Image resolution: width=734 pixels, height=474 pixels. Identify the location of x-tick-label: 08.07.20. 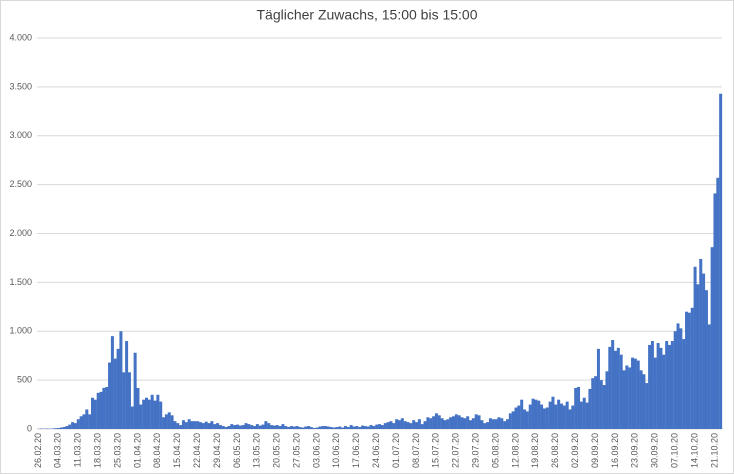
(416, 450).